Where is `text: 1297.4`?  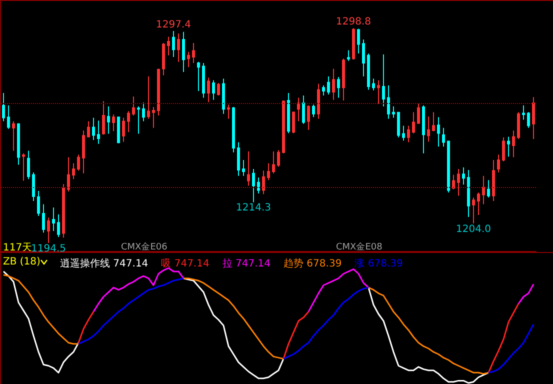 text: 1297.4 is located at coordinates (173, 25).